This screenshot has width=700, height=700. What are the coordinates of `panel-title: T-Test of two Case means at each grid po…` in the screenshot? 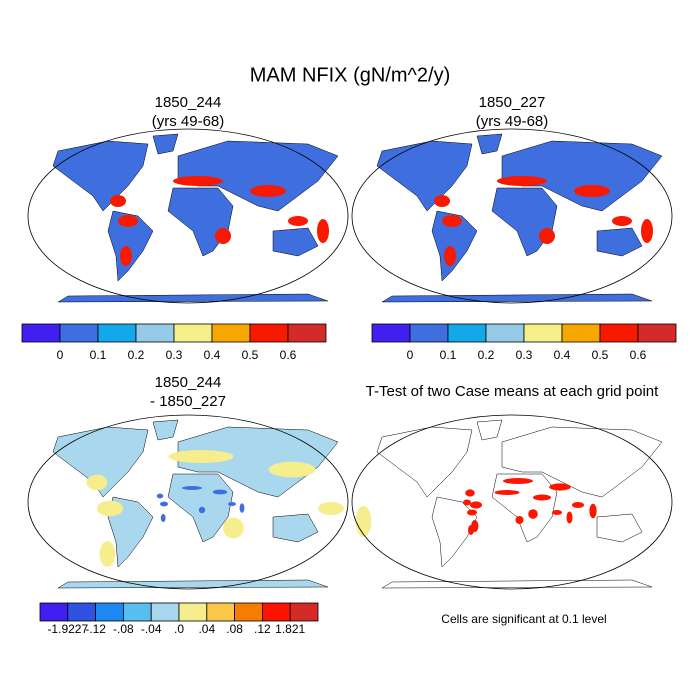 It's located at (512, 391).